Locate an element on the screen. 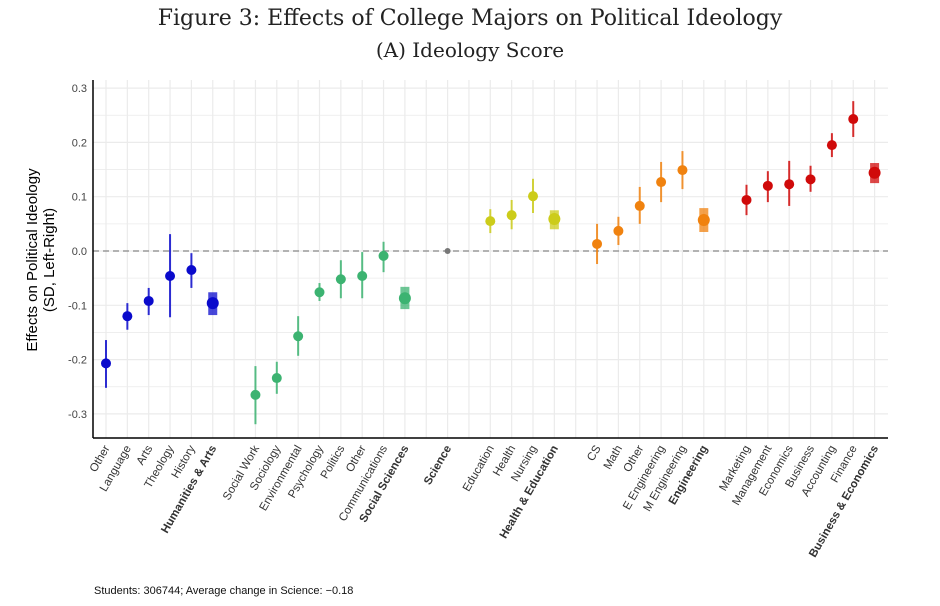  y-tick-label: -0.1 is located at coordinates (77, 306).